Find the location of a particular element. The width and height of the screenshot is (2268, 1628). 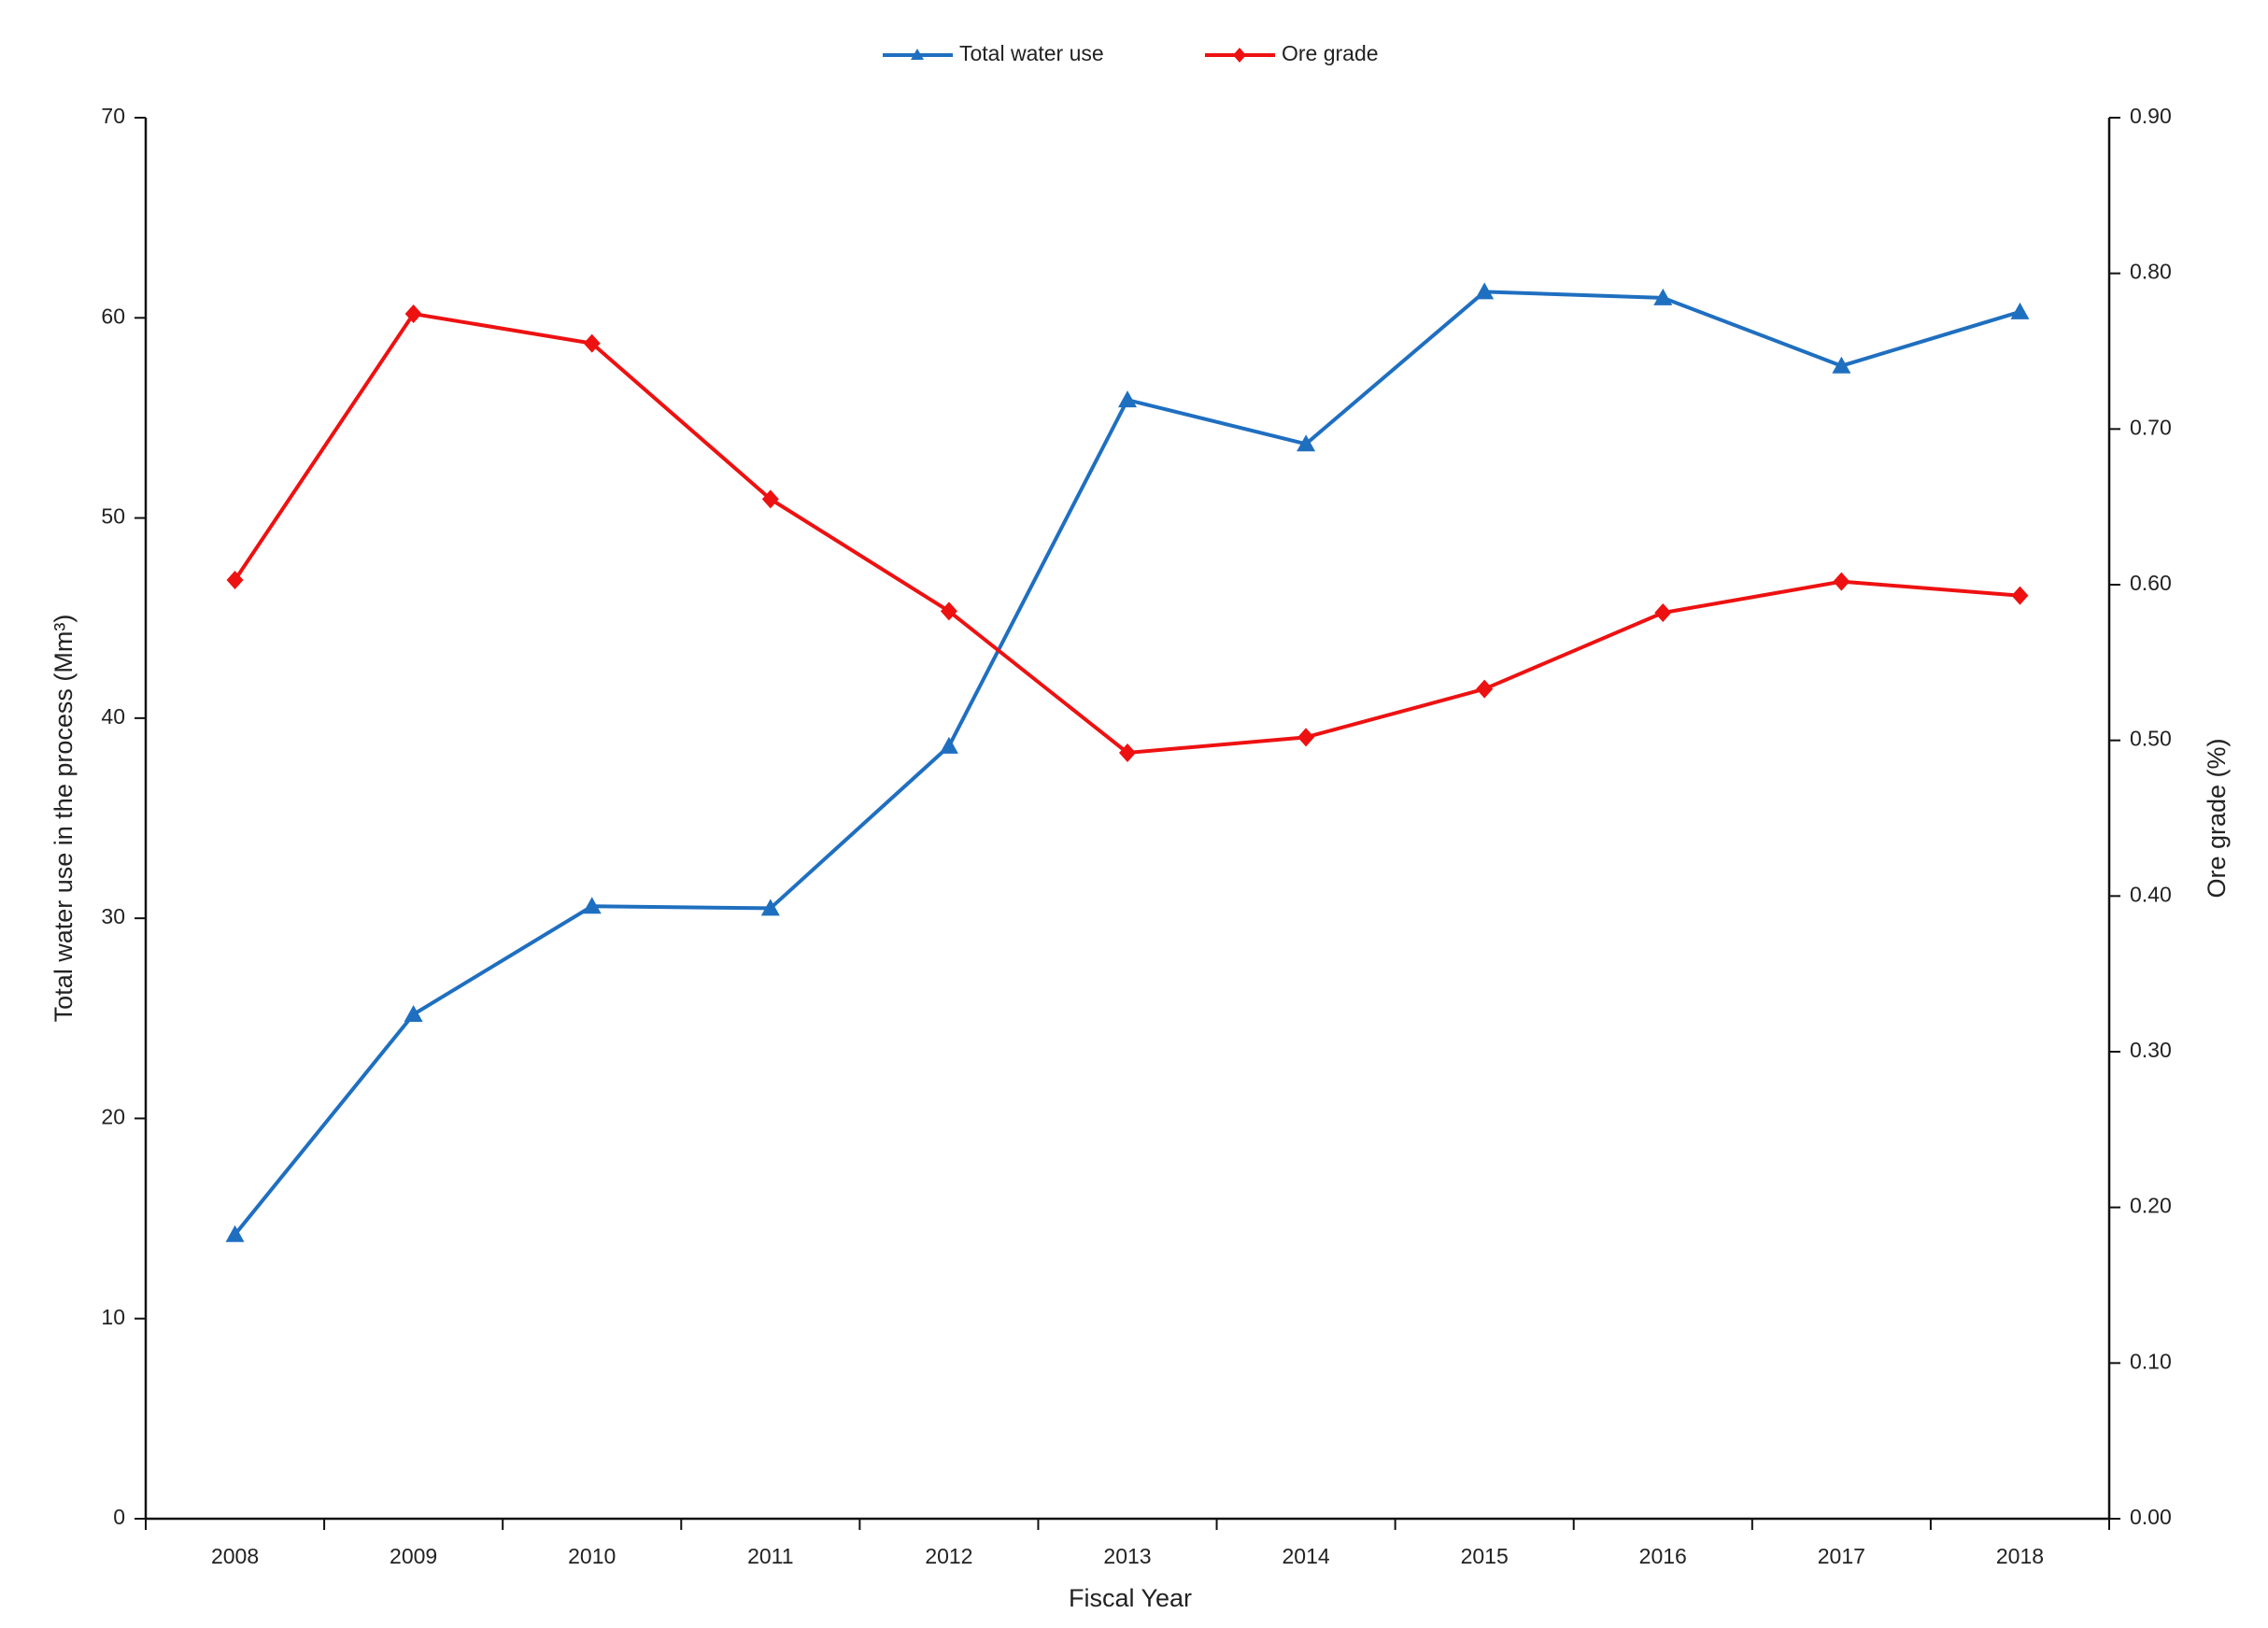

y2-tick-label: 0.30 is located at coordinates (2151, 1050).